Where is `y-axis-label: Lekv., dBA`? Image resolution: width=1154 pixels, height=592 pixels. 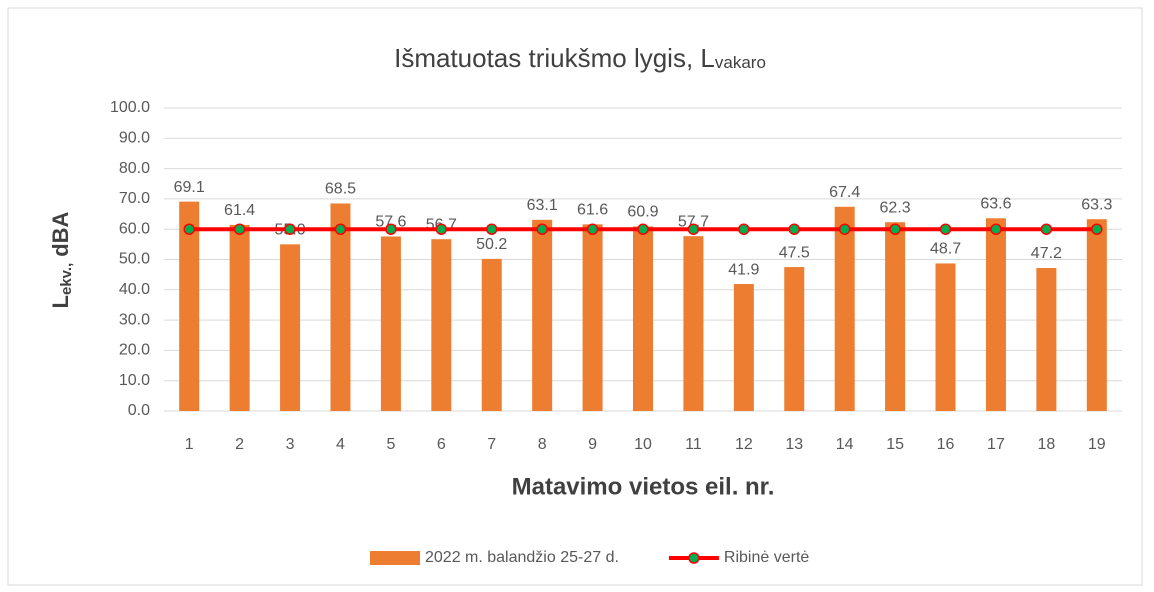
y-axis-label: Lekv., dBA is located at coordinates (61, 259).